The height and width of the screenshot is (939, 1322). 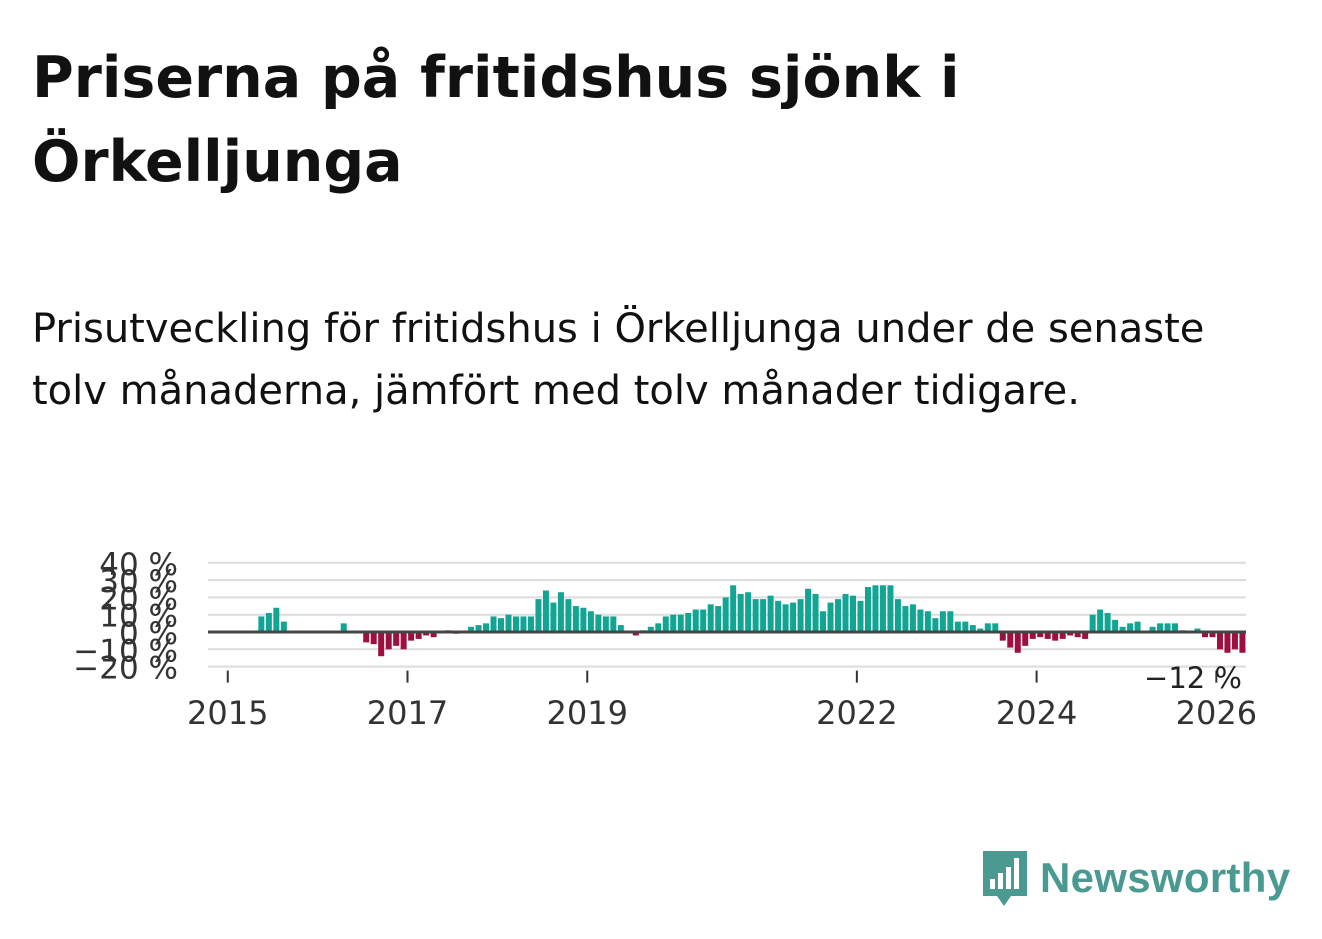 What do you see at coordinates (587, 712) in the screenshot?
I see `x-tick-label: 2019` at bounding box center [587, 712].